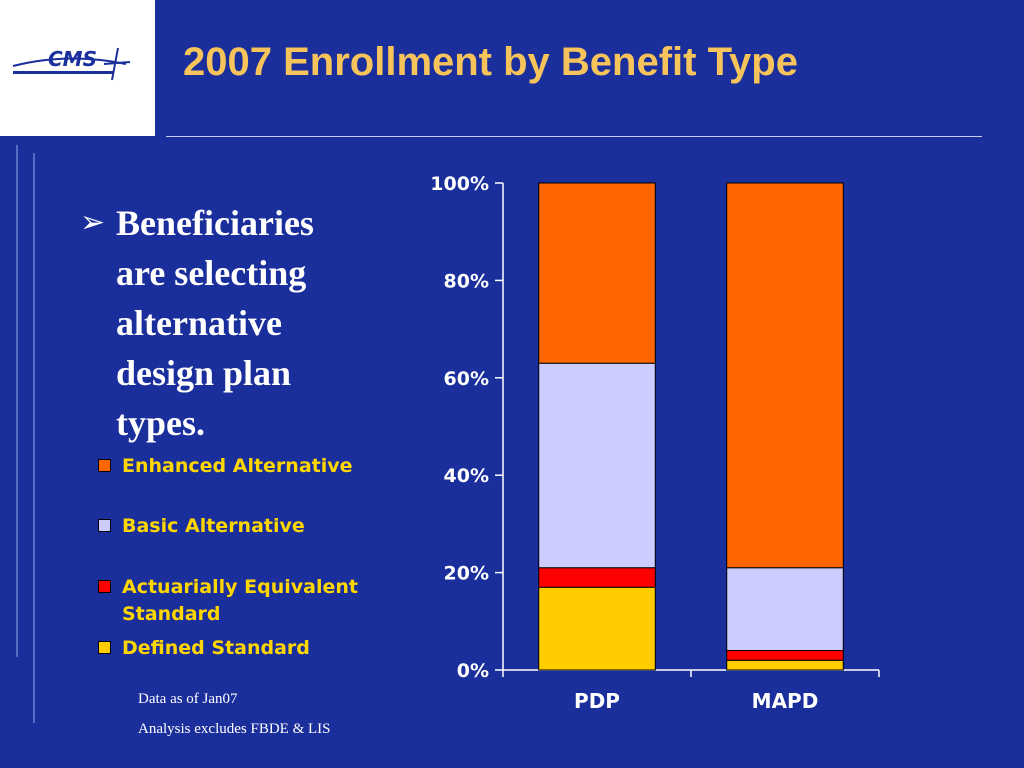 The height and width of the screenshot is (768, 1024). I want to click on y-tick-label: 40%, so click(466, 476).